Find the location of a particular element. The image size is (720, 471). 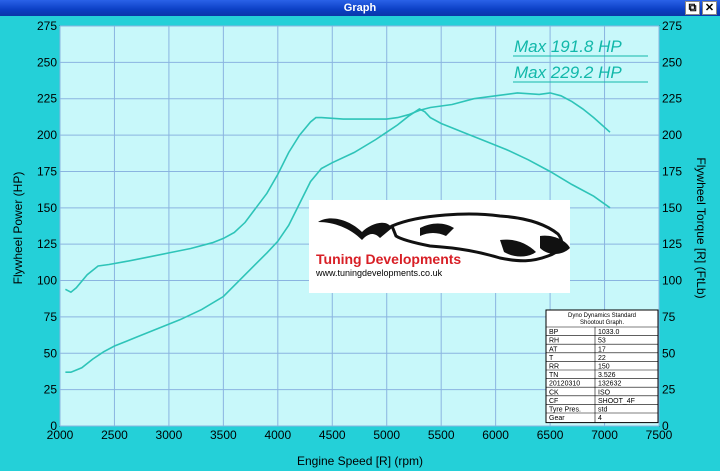

info-table-frame is located at coordinates (602, 366).